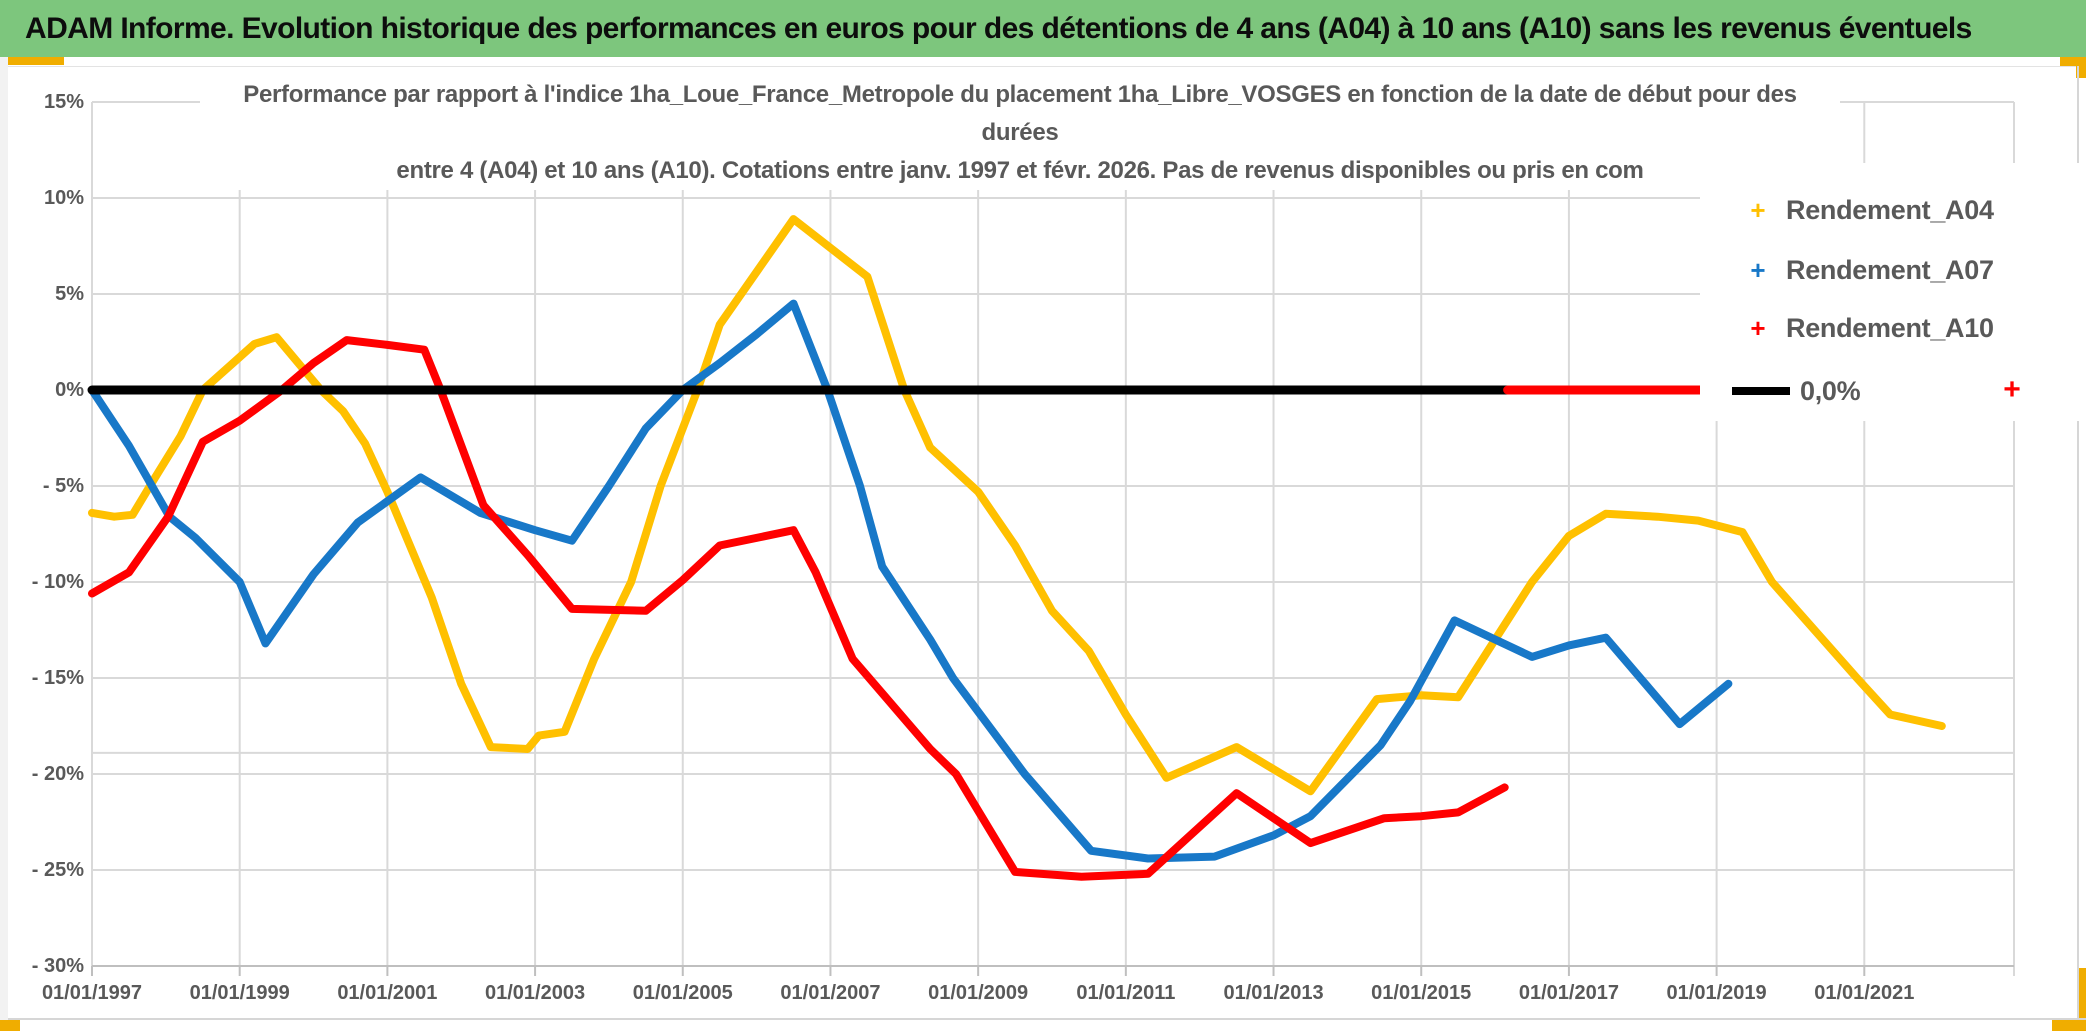  I want to click on legend-item-rendement-a10: + Rendement_A10, so click(1867, 328).